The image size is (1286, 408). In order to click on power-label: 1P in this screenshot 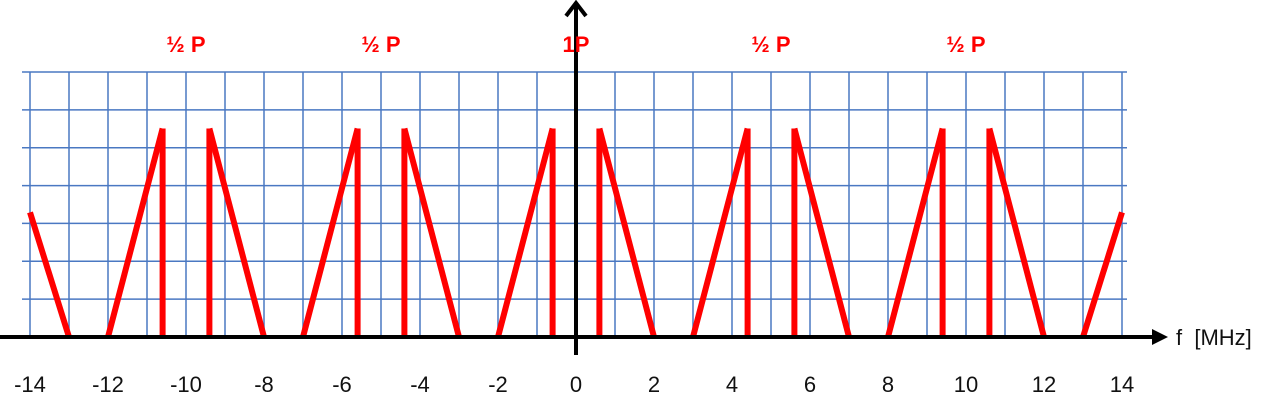, I will do `click(576, 44)`.